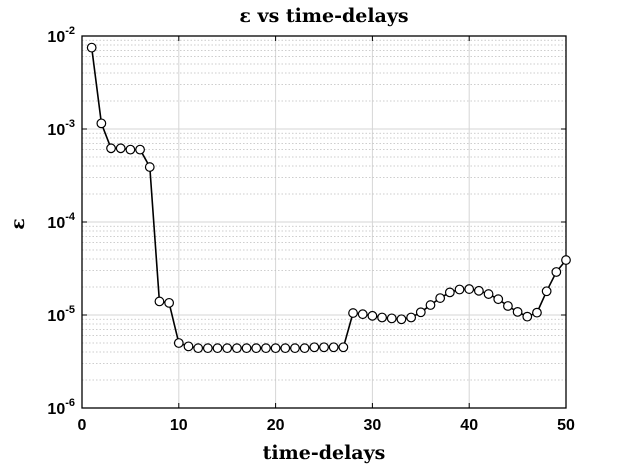 Image resolution: width=624 pixels, height=468 pixels. Describe the element at coordinates (179, 425) in the screenshot. I see `x-tick-label: 10` at that location.